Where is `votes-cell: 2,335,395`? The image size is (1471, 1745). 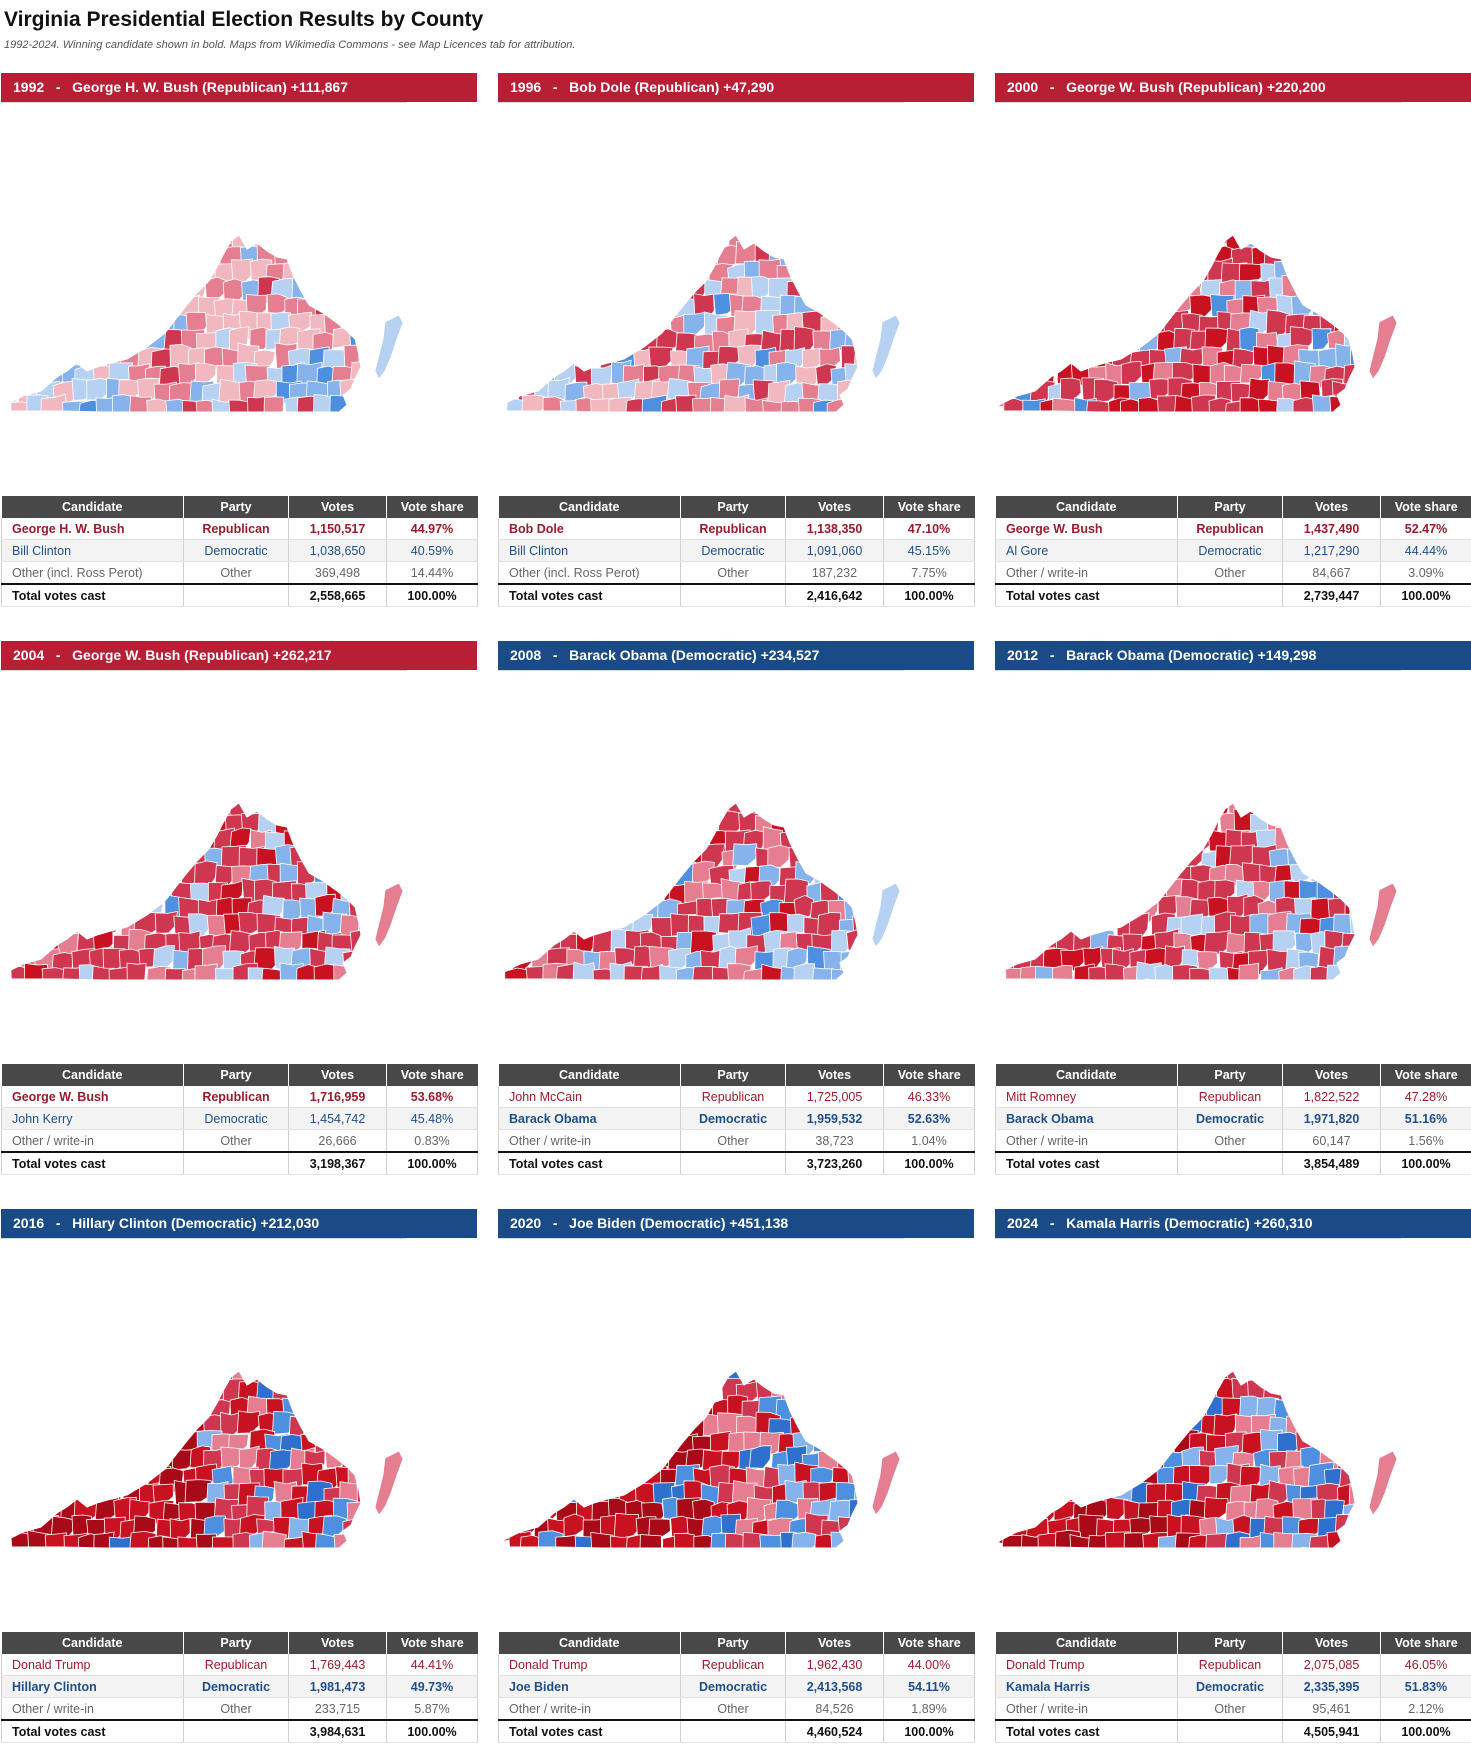
votes-cell: 2,335,395 is located at coordinates (1331, 1686).